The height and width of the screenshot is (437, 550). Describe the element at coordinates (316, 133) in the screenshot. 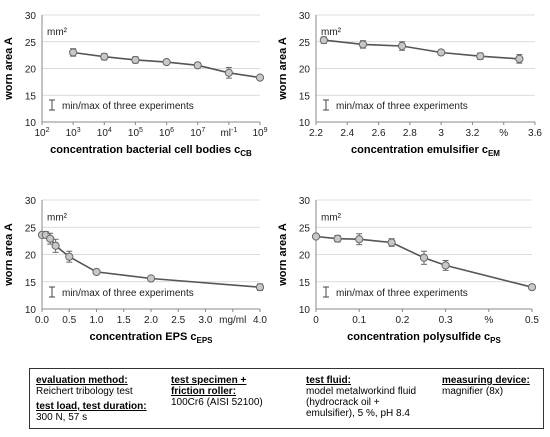

I see `x-tick-label: 2.2` at that location.